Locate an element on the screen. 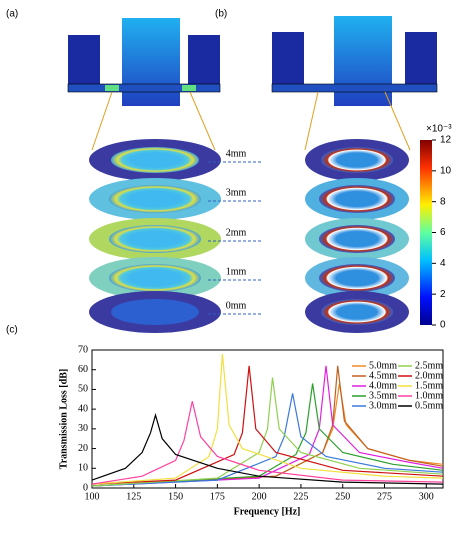 Image resolution: width=474 pixels, height=549 pixels. legend-label: 4.0mm is located at coordinates (383, 385).